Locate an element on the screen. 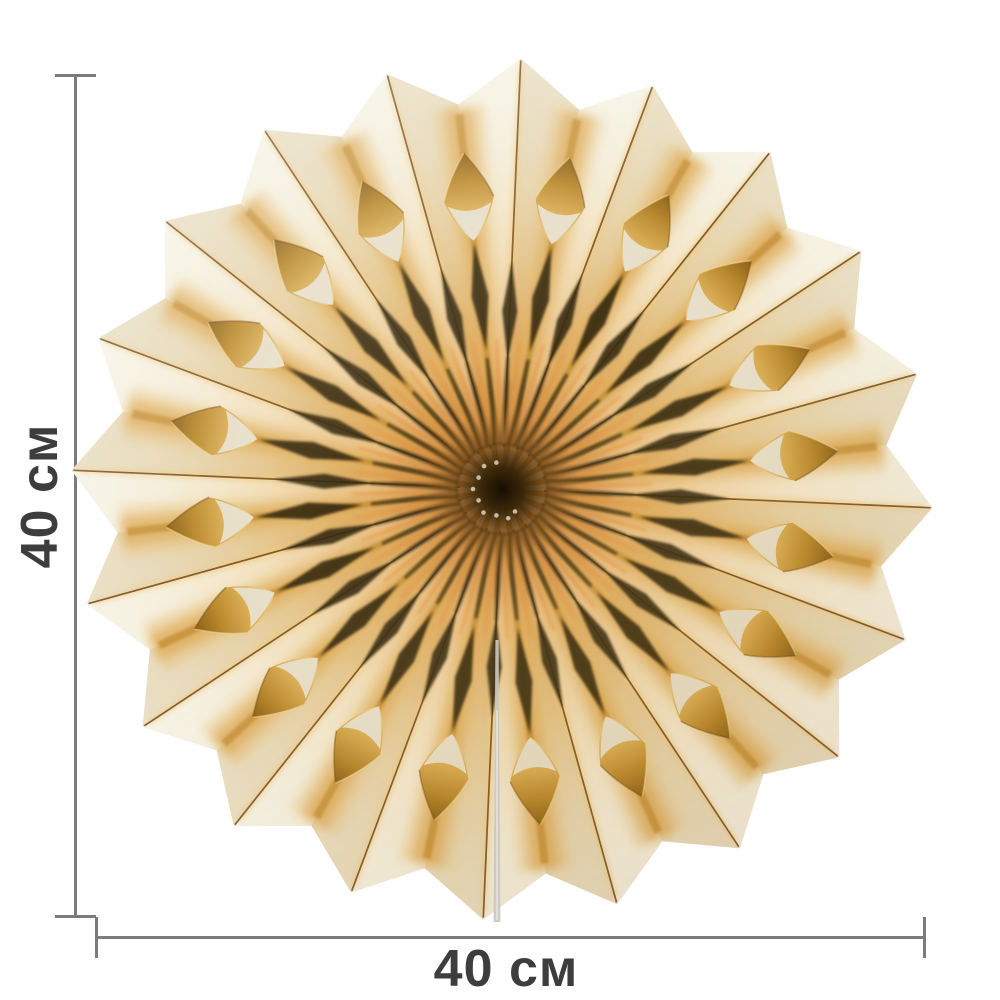 The image size is (1000, 1000). fan-core is located at coordinates (502, 489).